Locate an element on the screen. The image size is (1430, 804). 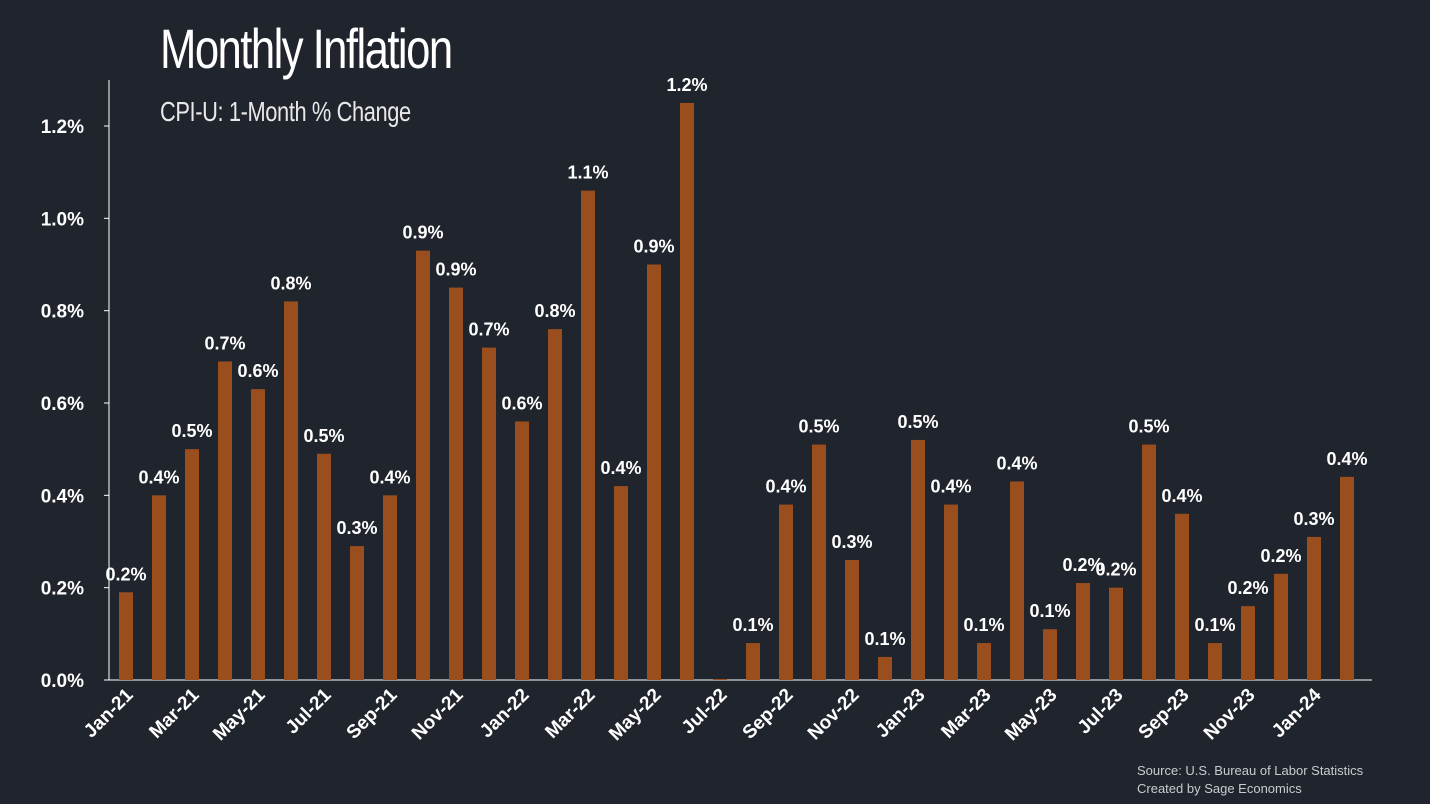
x-tick-label: May-22 is located at coordinates (635, 715).